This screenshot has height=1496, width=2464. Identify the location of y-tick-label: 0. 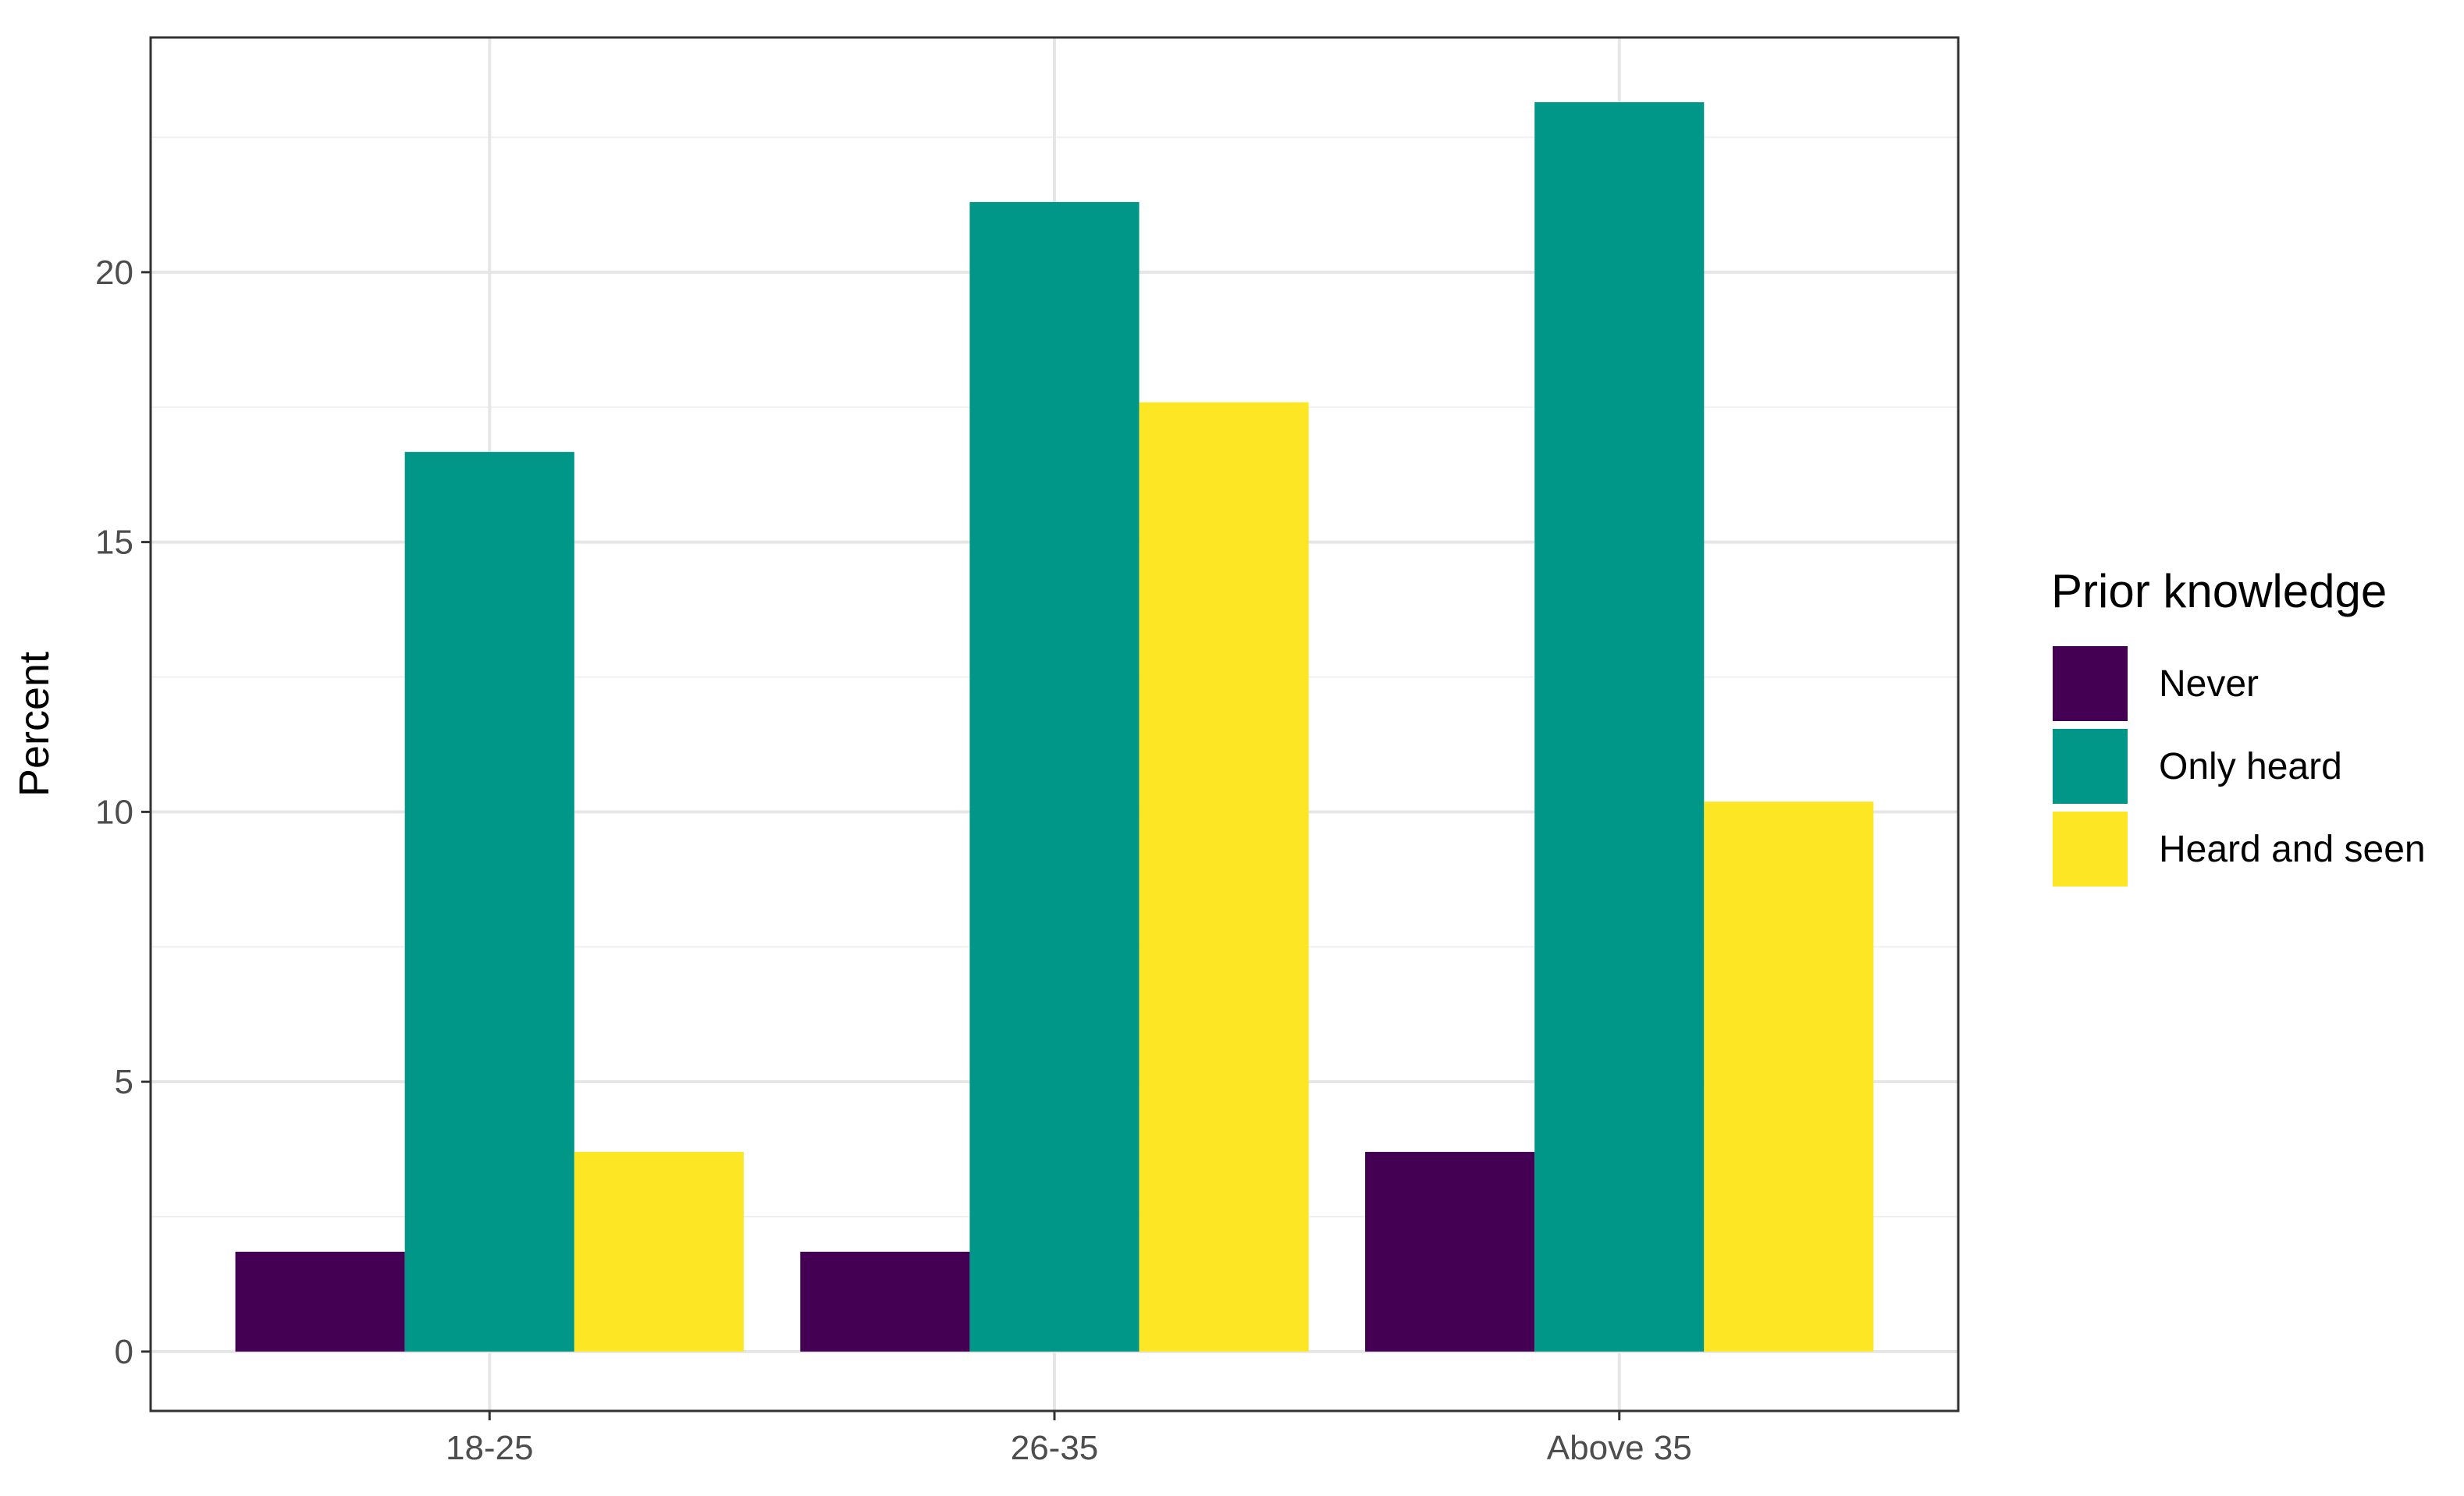
(124, 1352).